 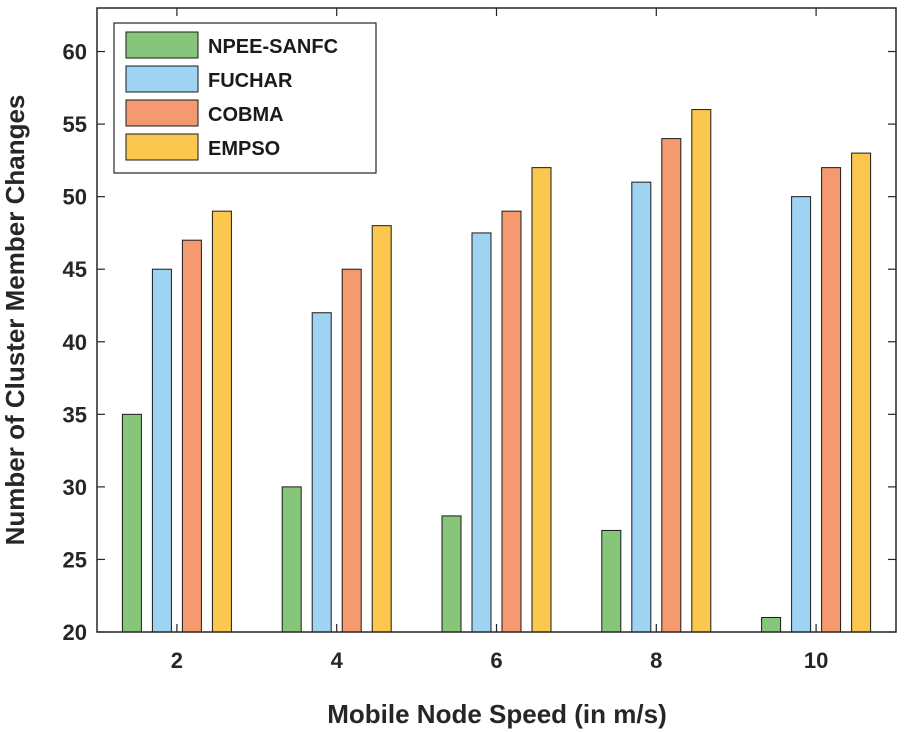 I want to click on x-tick-label: 6, so click(x=496, y=660).